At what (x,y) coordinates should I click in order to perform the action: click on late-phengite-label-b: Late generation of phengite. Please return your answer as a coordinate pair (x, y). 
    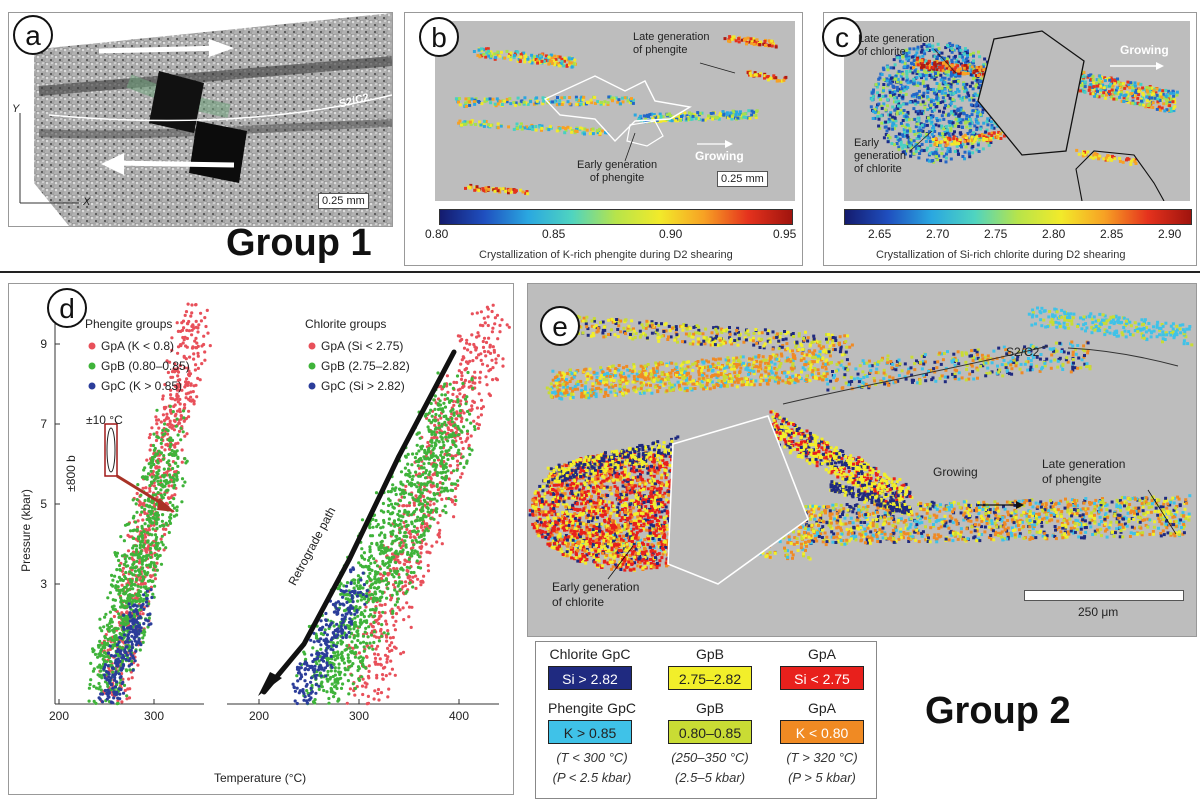
    Looking at the image, I should click on (671, 43).